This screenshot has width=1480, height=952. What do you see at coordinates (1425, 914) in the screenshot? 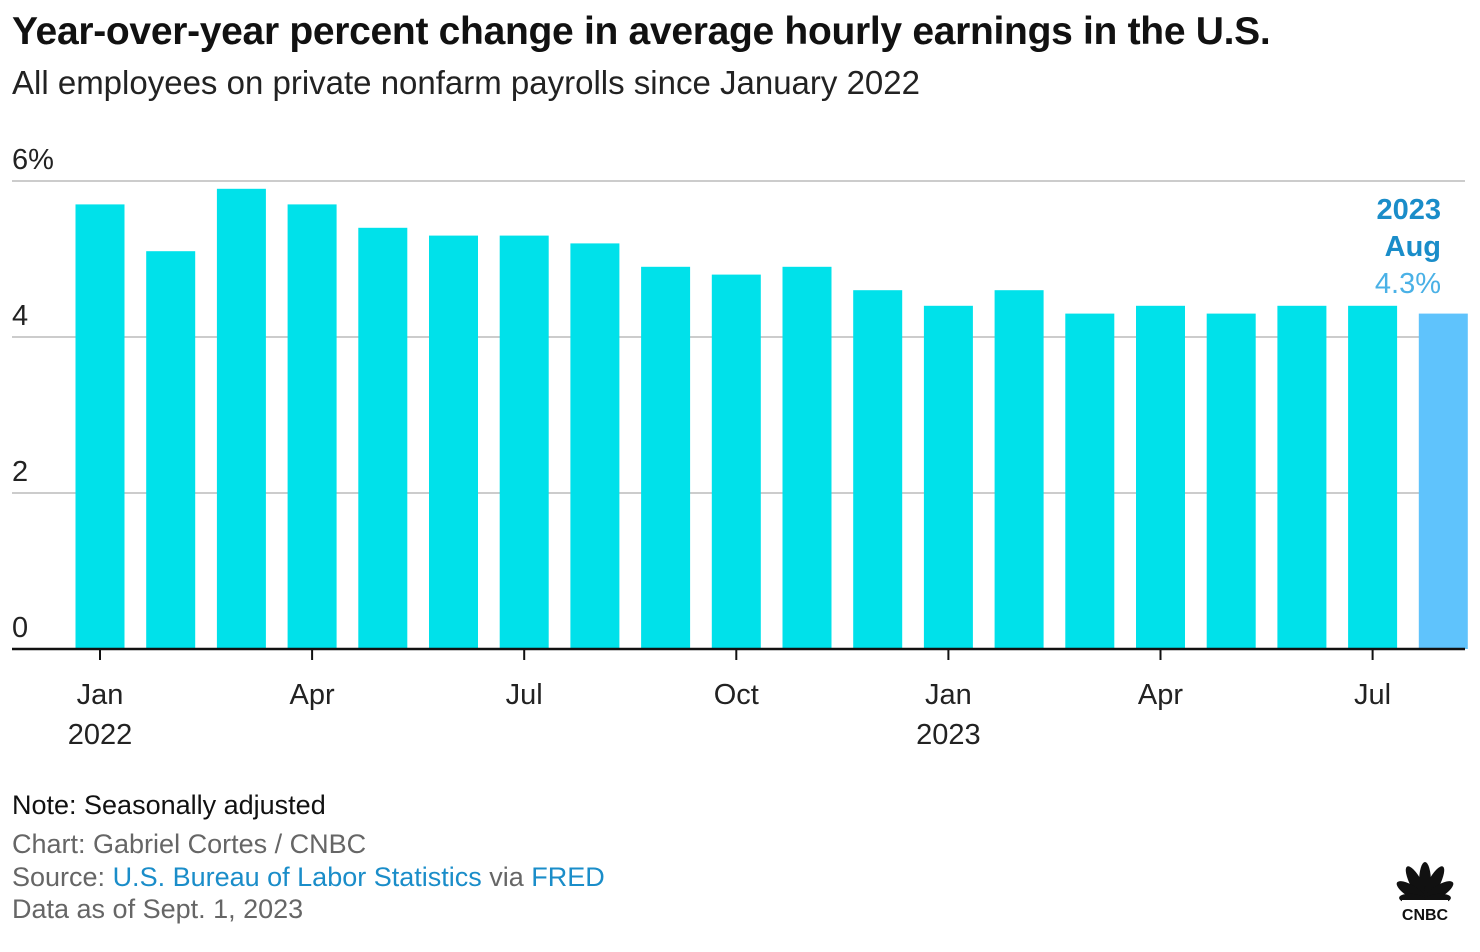
I see `cnbc-logo-text: CNBC` at bounding box center [1425, 914].